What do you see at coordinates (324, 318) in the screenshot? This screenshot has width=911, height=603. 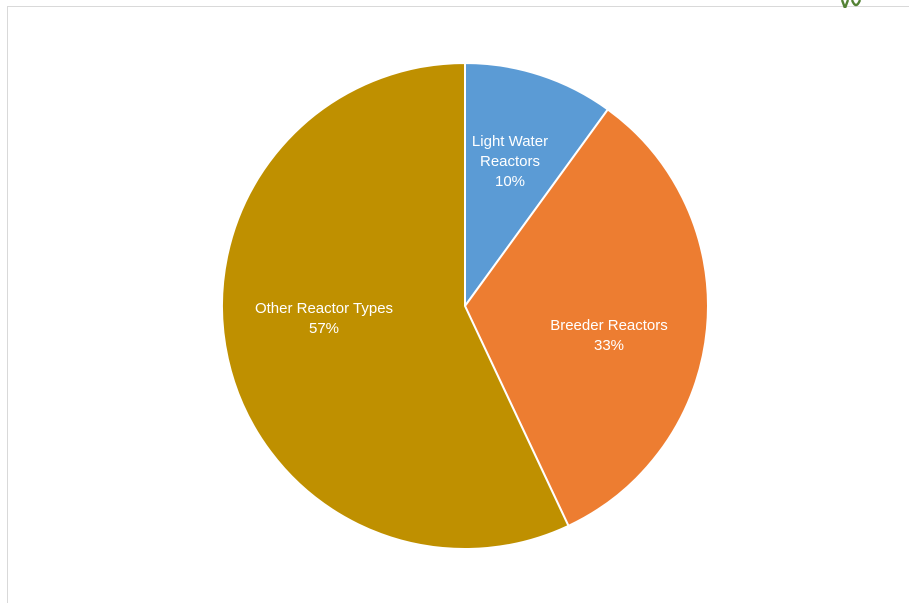 I see `slice-label-3: Other Reactor Types 57%` at bounding box center [324, 318].